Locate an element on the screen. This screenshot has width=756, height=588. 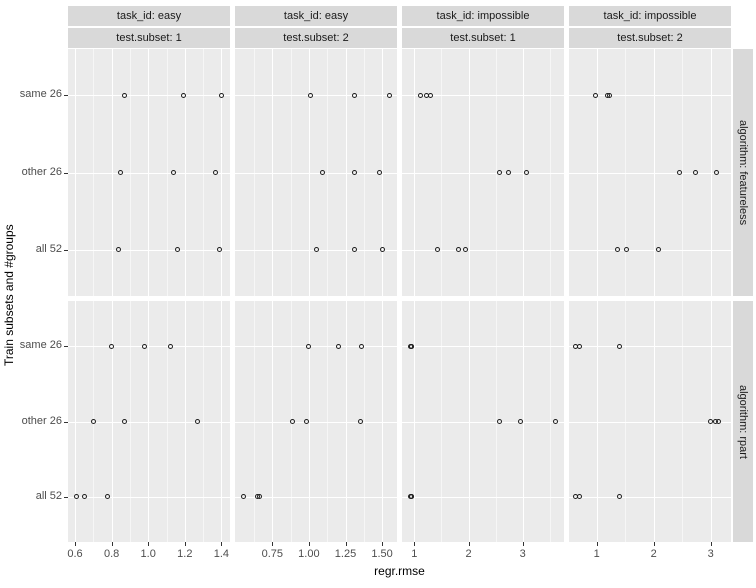
facet-strip-algorithm: algorithm: rpart is located at coordinates (743, 421).